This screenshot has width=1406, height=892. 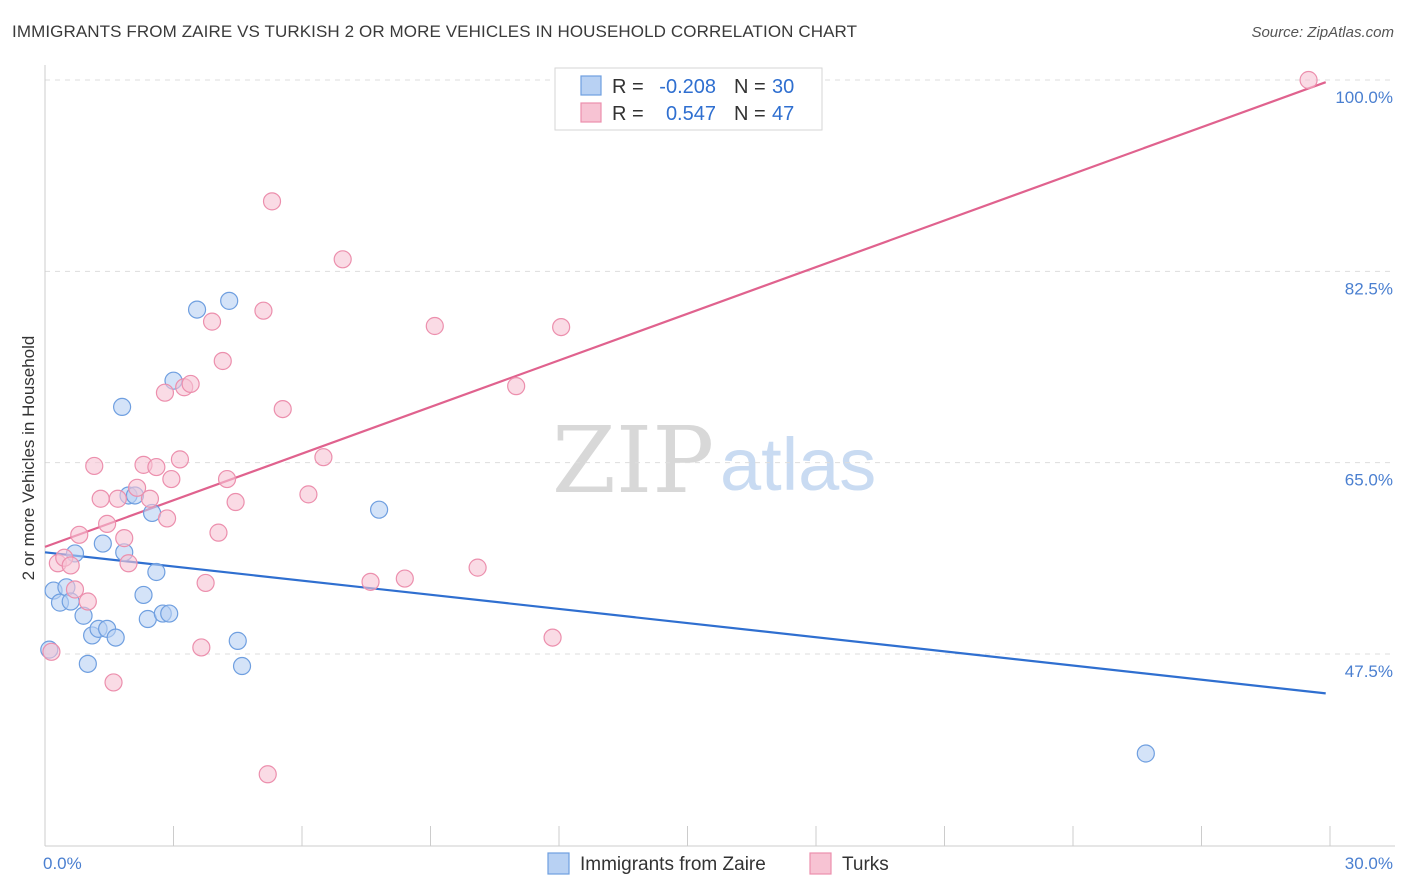 I want to click on legend-r-label-zaire: R =, so click(x=628, y=87).